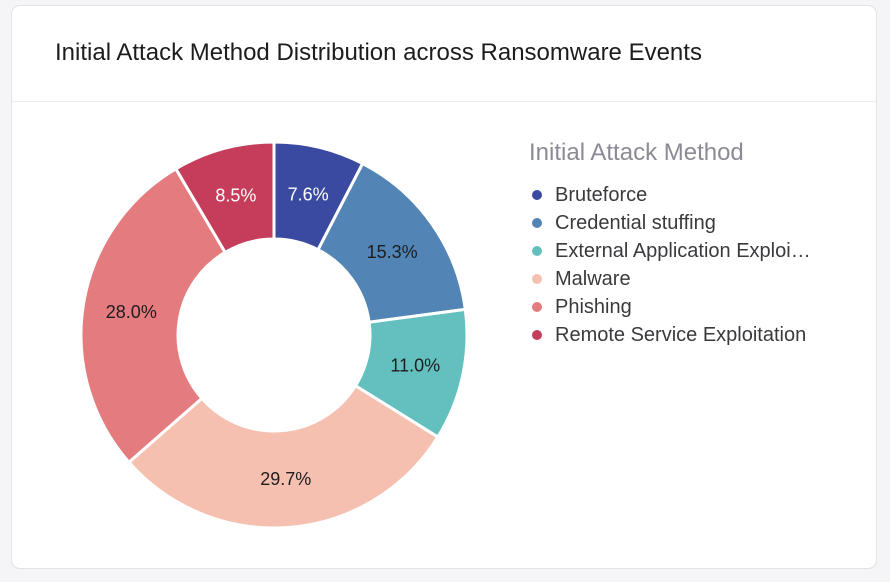 The width and height of the screenshot is (890, 582). Describe the element at coordinates (283, 456) in the screenshot. I see `donut-slice-malware` at that location.